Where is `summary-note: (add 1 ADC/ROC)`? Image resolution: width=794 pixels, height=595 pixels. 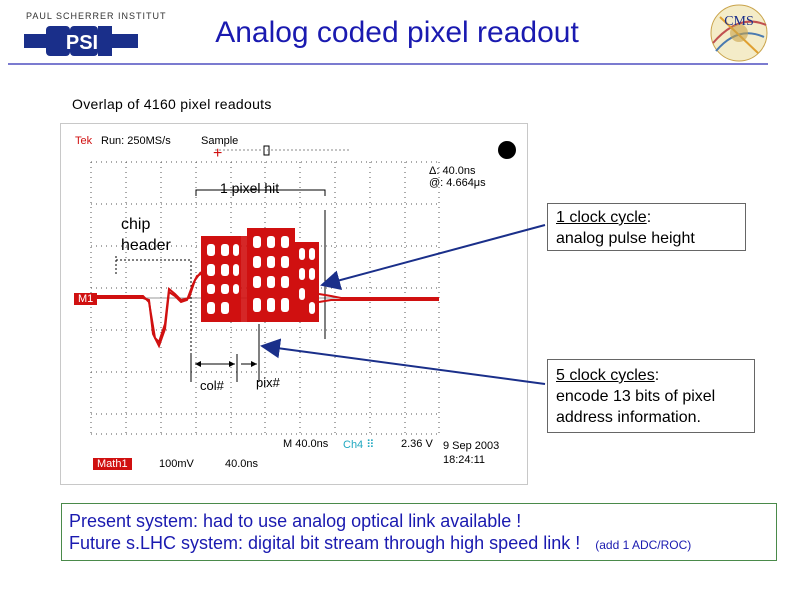
summary-note: (add 1 ADC/ROC) is located at coordinates (643, 545).